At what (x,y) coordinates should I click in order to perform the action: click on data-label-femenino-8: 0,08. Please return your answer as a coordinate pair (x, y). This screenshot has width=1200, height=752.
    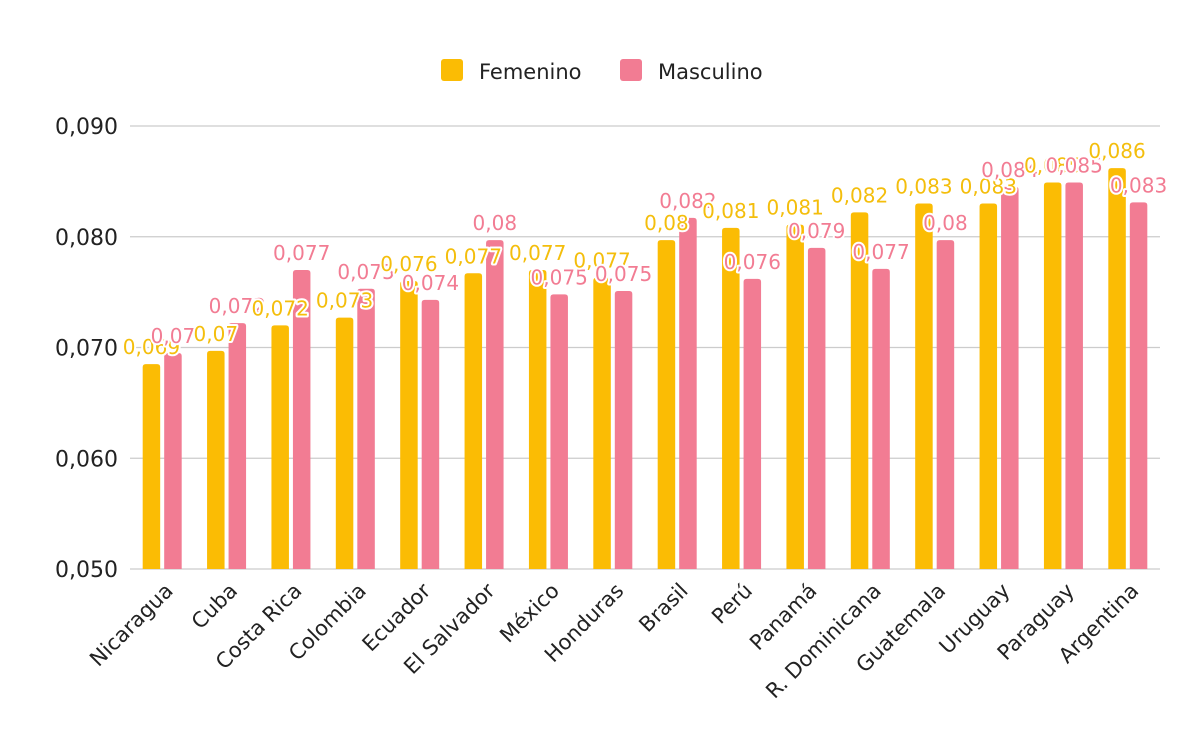
    Looking at the image, I should click on (666, 223).